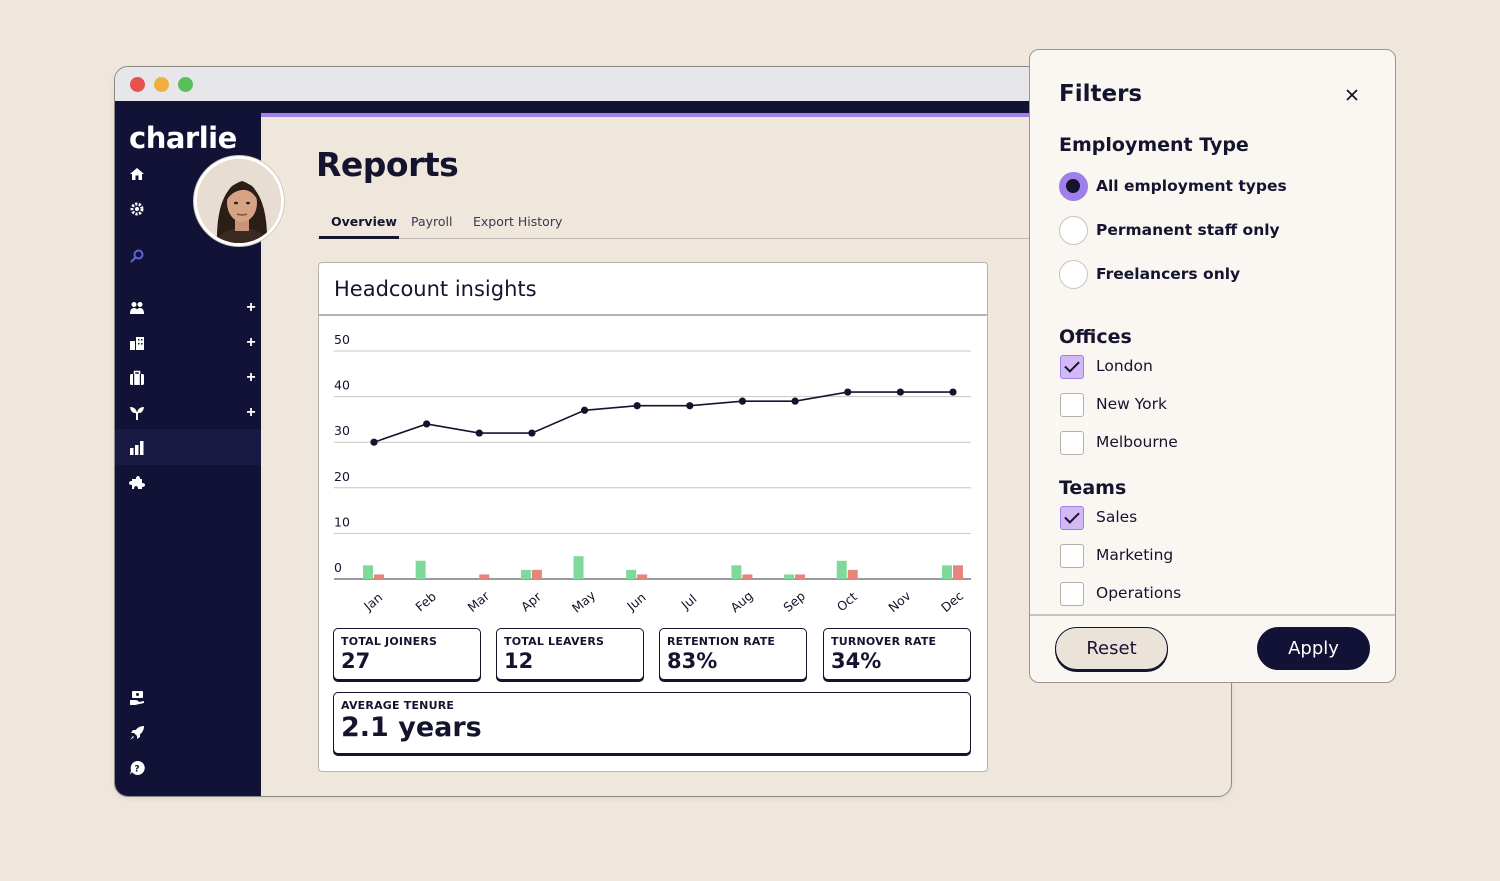 The image size is (1500, 881). I want to click on y-tick-label: 20, so click(342, 476).